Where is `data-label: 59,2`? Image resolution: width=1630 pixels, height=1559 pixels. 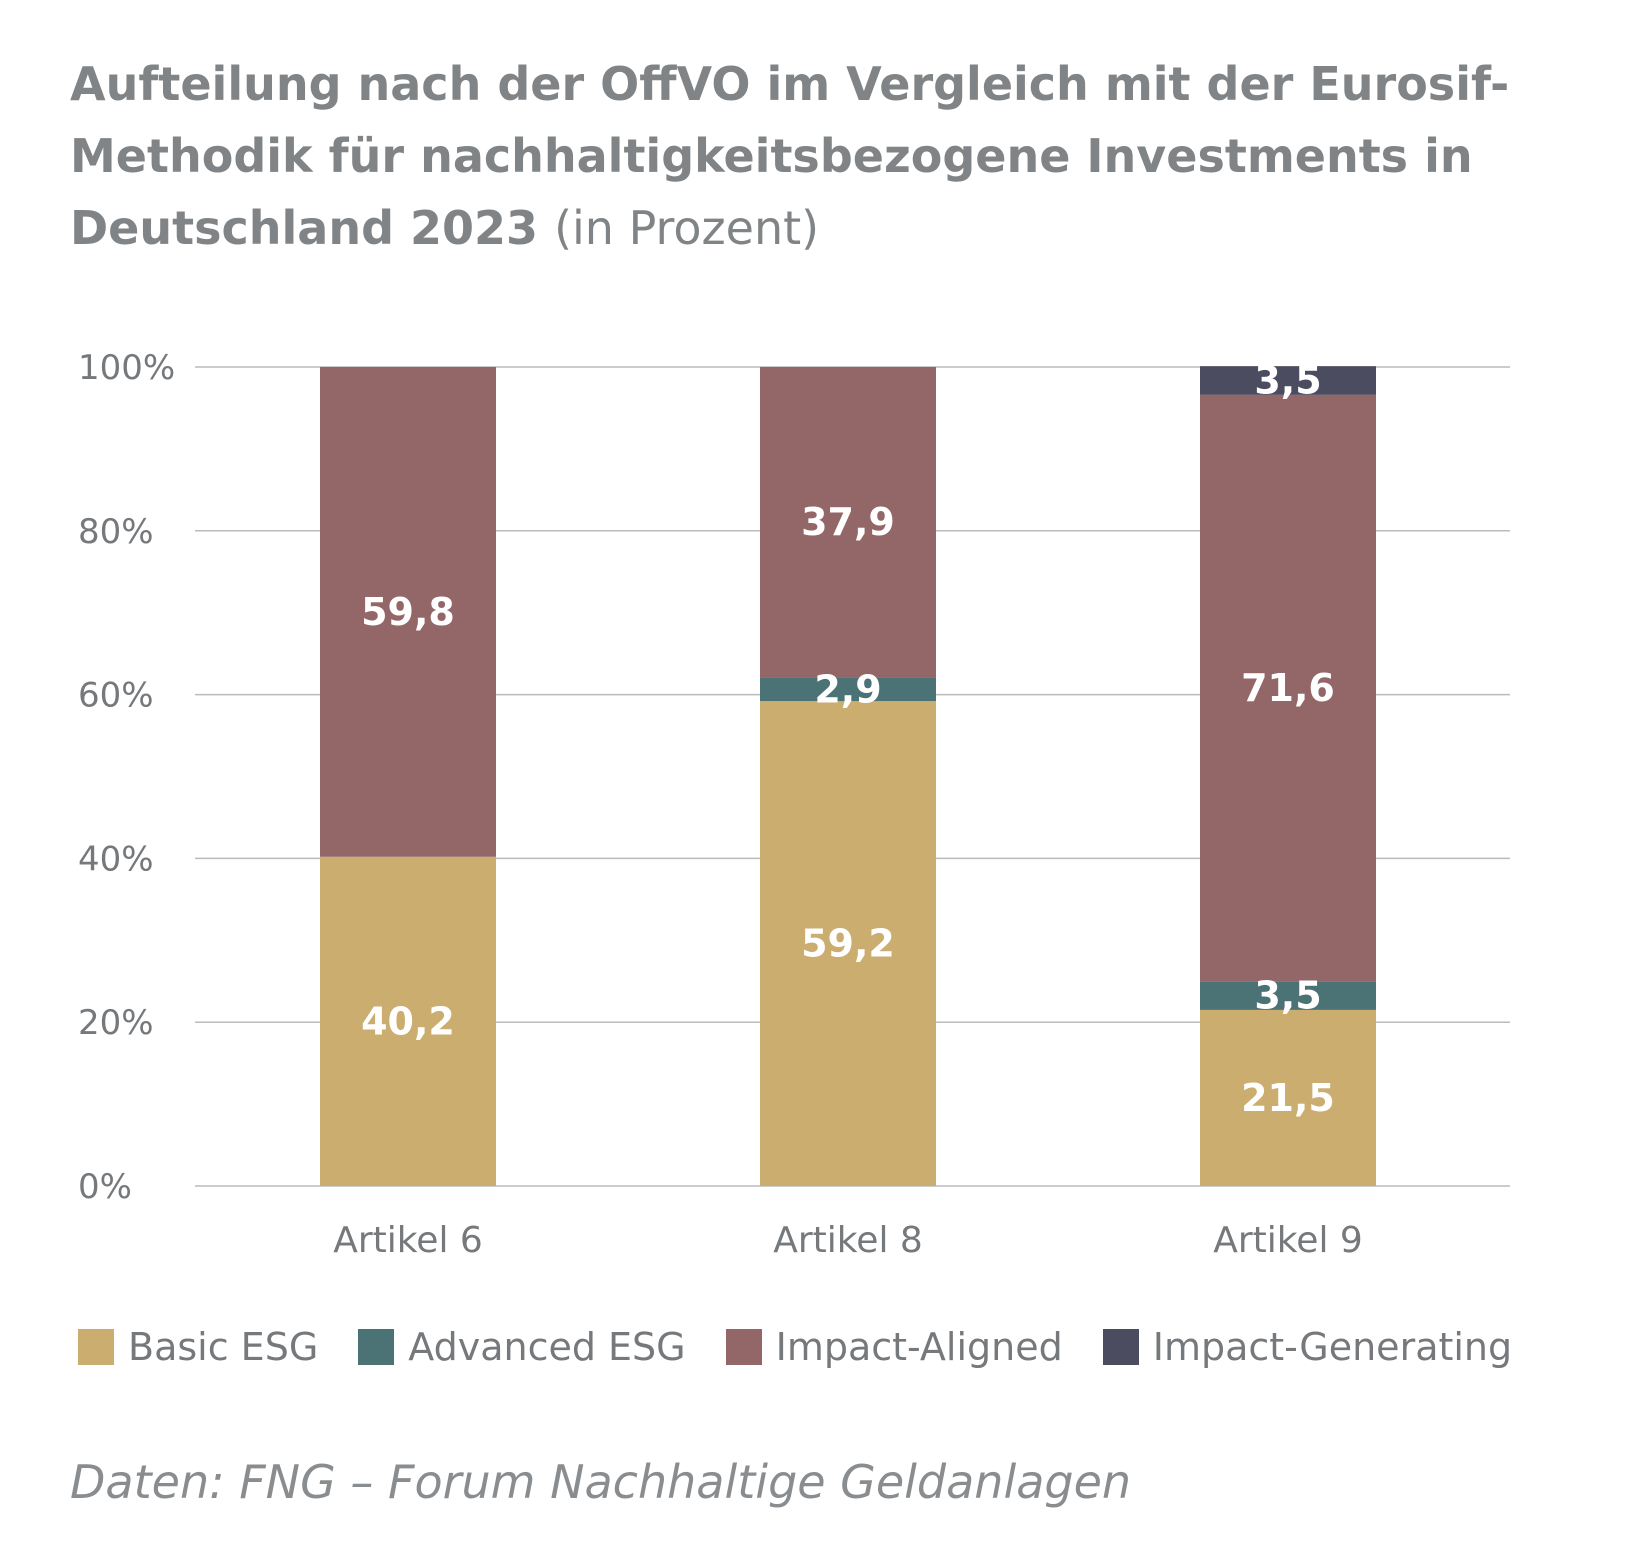
data-label: 59,2 is located at coordinates (848, 944).